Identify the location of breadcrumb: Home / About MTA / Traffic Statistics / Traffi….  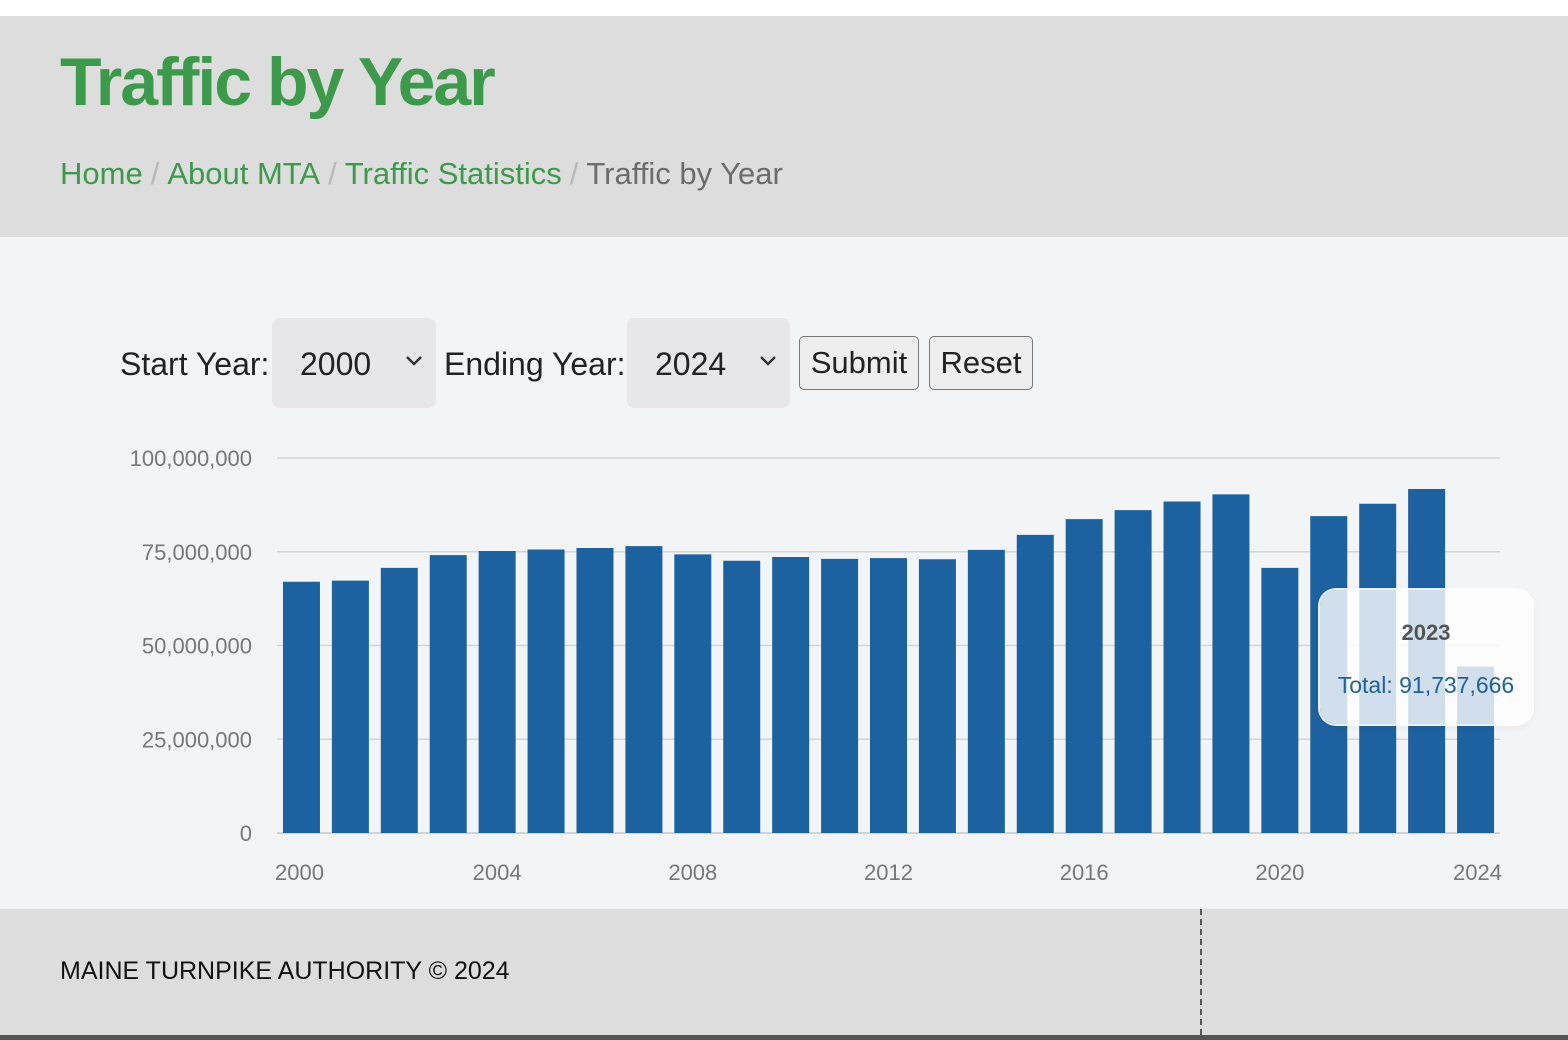
(421, 174).